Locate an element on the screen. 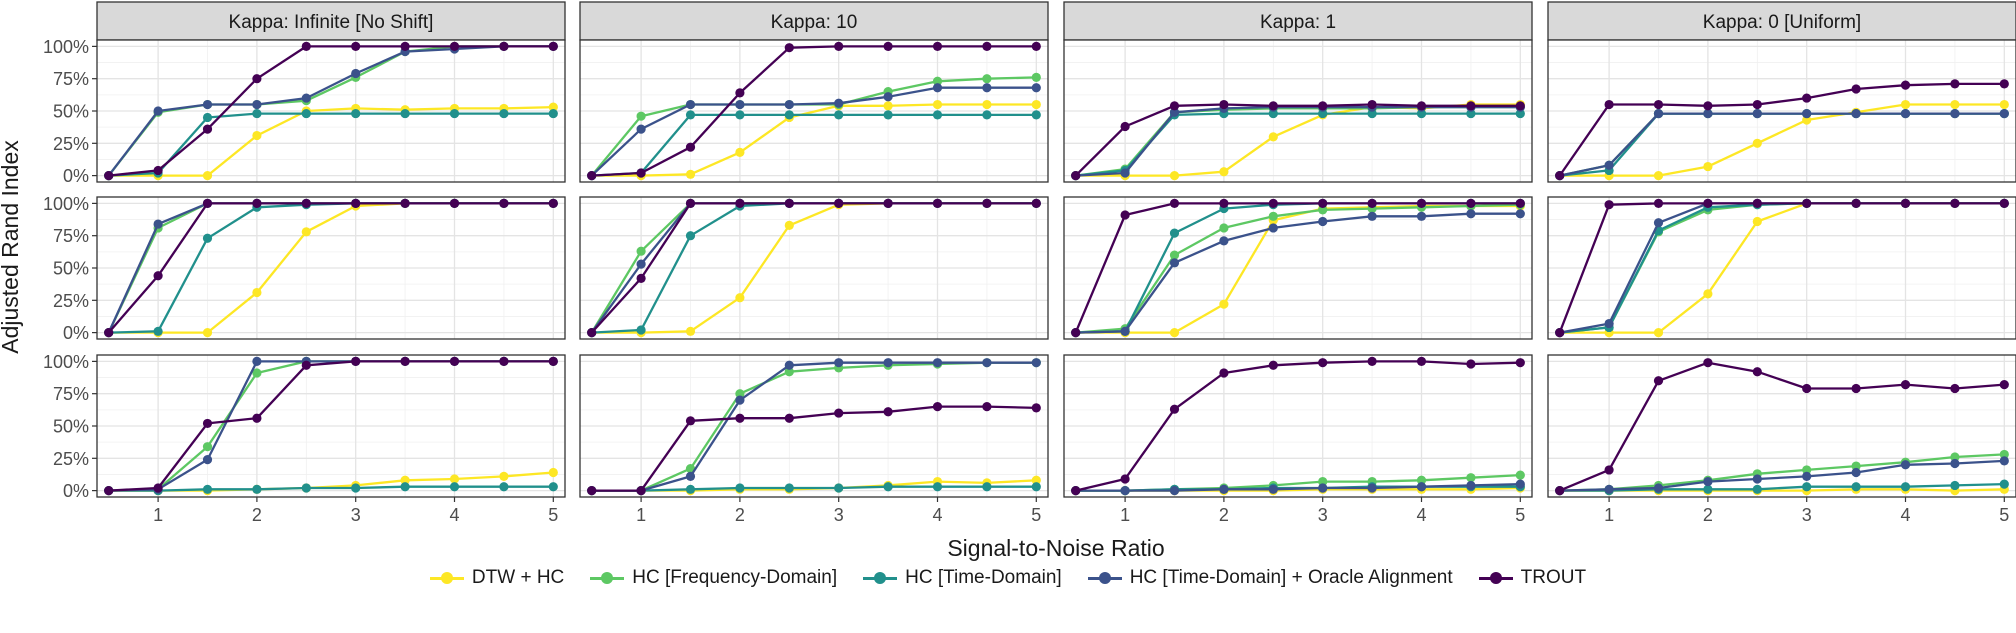  legend-item: DTW + HC is located at coordinates (496, 578).